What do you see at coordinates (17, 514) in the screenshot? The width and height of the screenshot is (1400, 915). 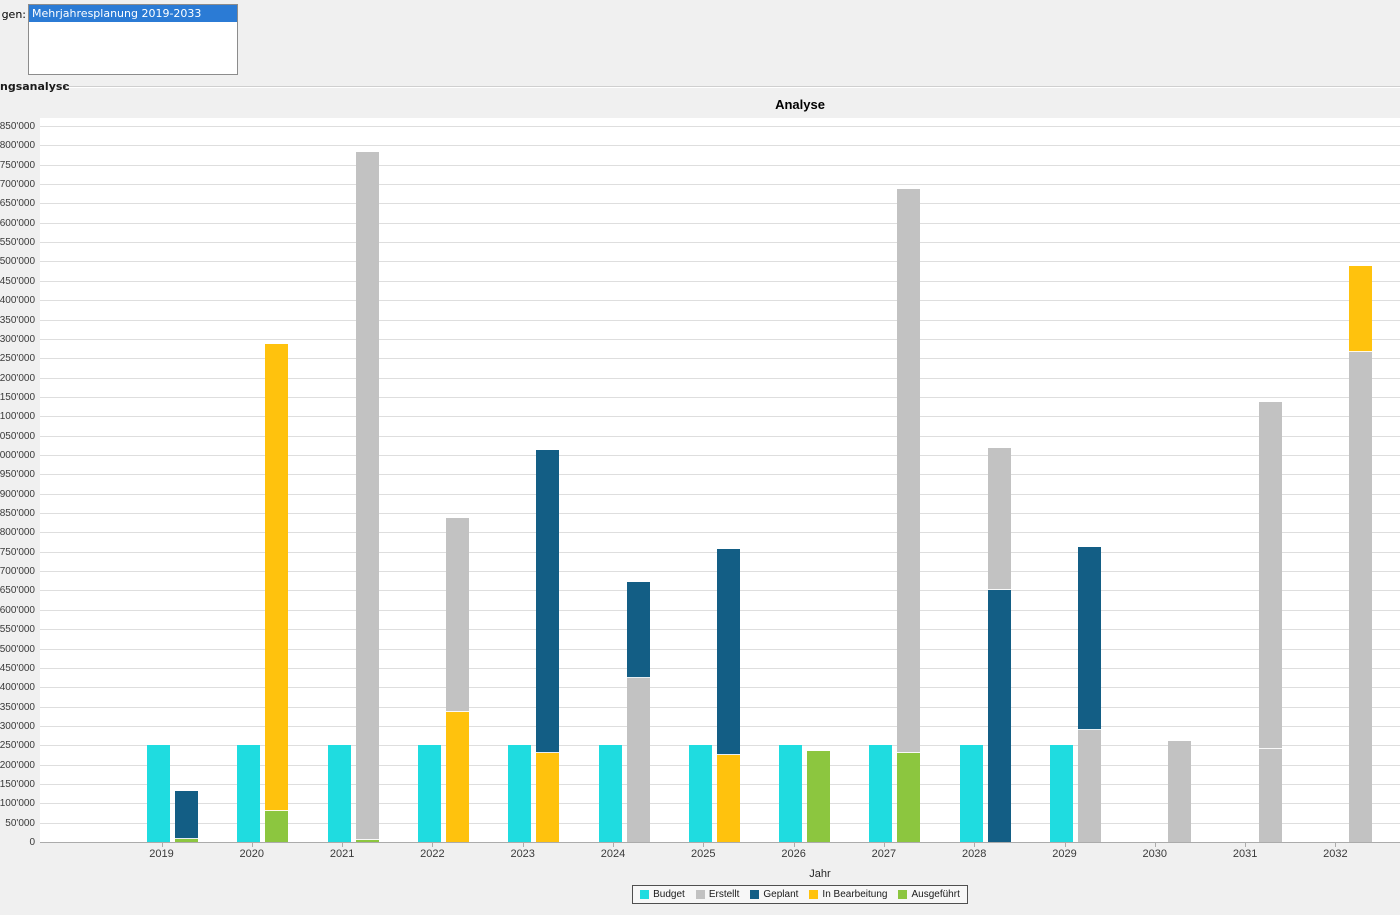 I see `y-tick-label: 850'000` at bounding box center [17, 514].